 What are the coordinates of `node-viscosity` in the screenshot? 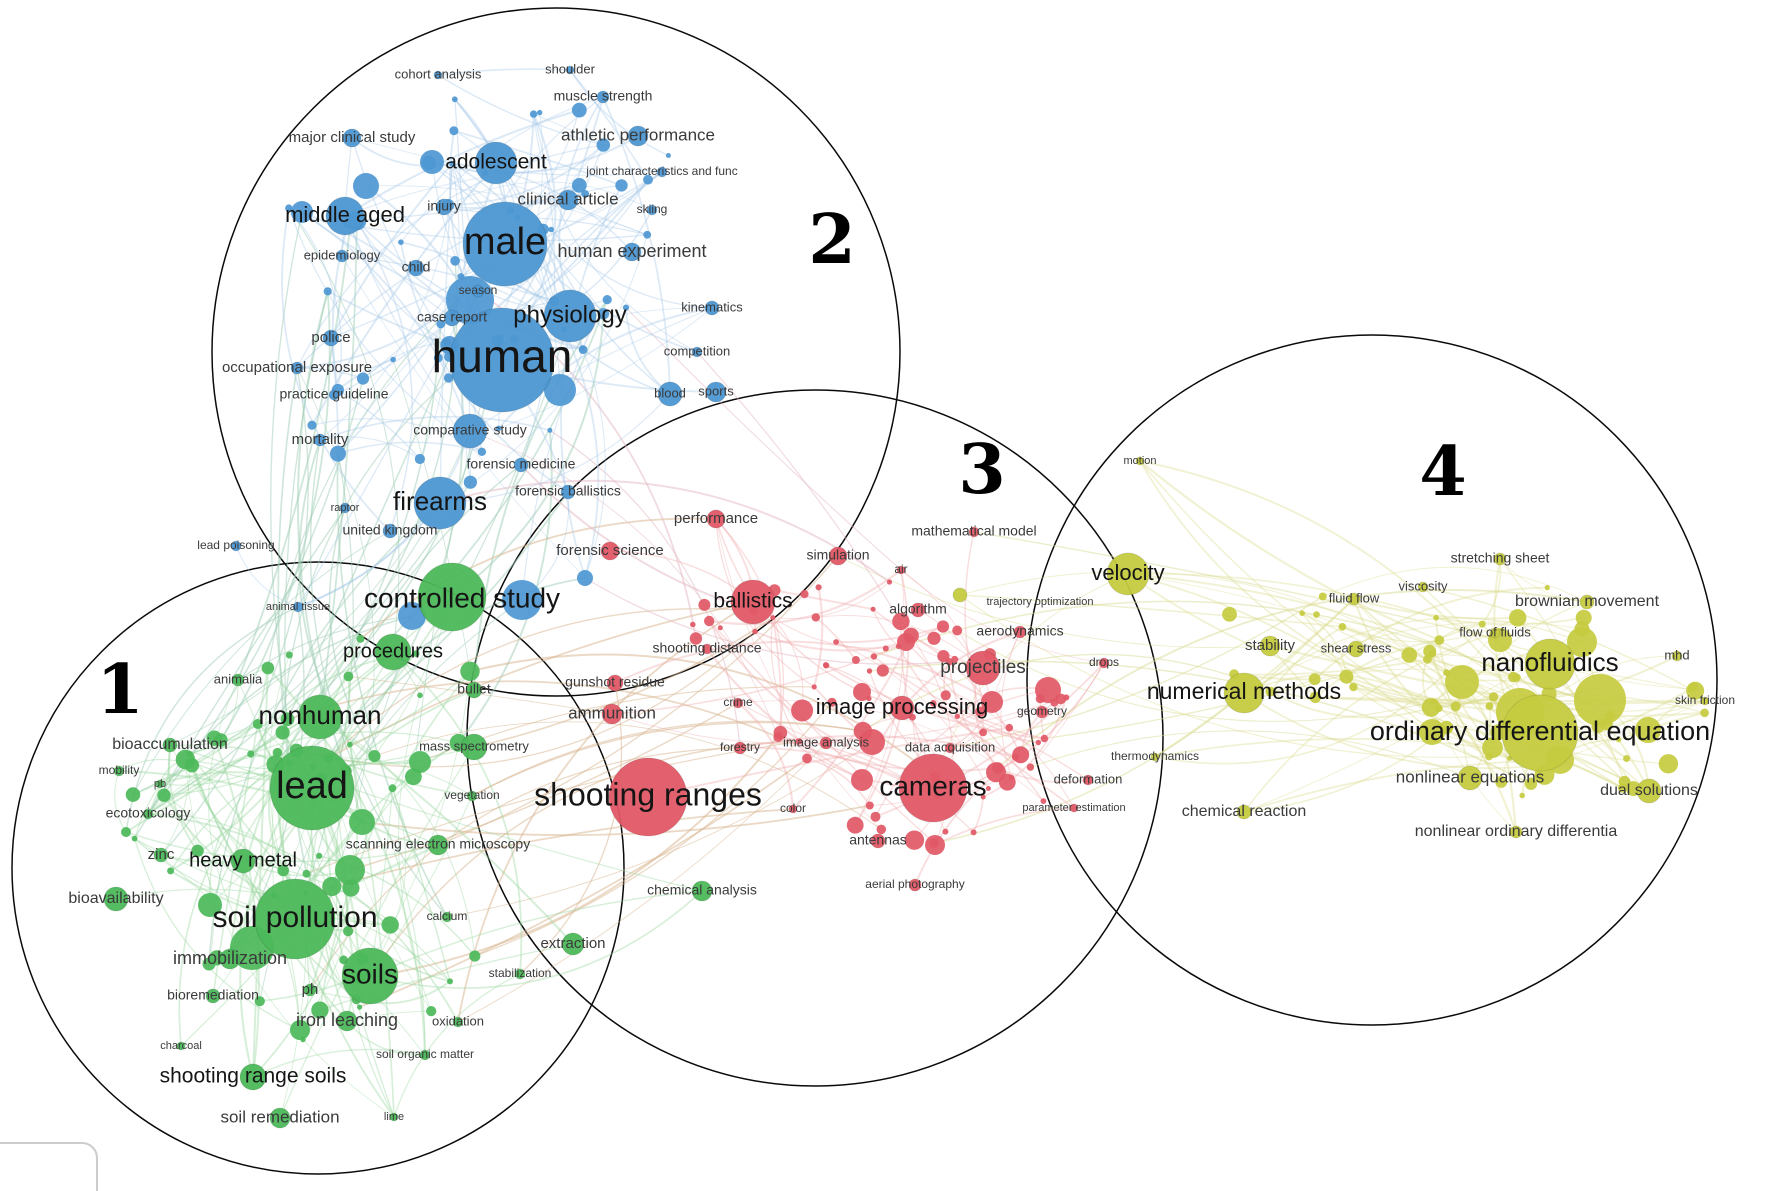 It's located at (1423, 587).